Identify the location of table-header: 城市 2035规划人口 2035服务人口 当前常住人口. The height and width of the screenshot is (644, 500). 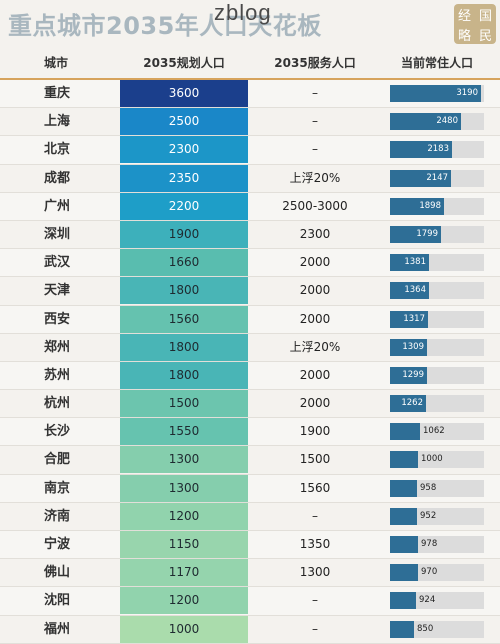
(250, 64).